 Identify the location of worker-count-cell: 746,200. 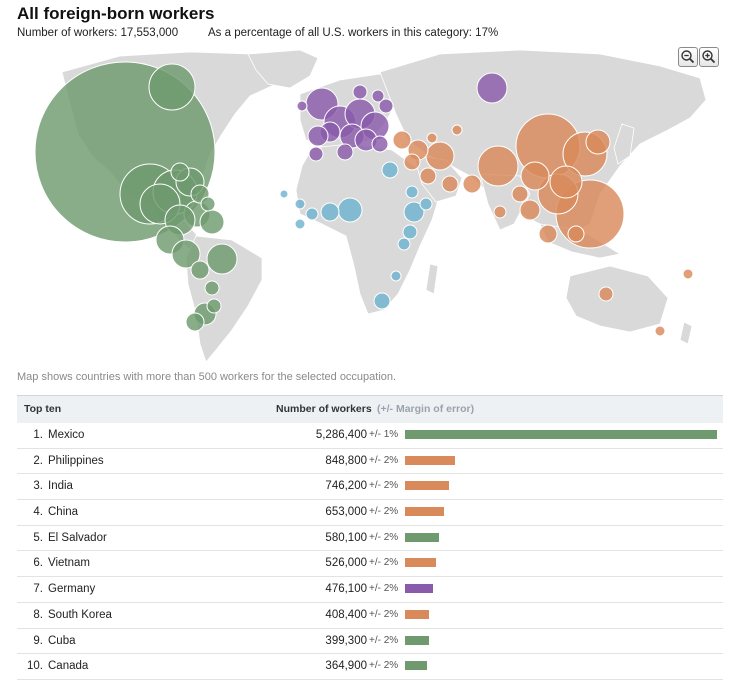
(346, 486).